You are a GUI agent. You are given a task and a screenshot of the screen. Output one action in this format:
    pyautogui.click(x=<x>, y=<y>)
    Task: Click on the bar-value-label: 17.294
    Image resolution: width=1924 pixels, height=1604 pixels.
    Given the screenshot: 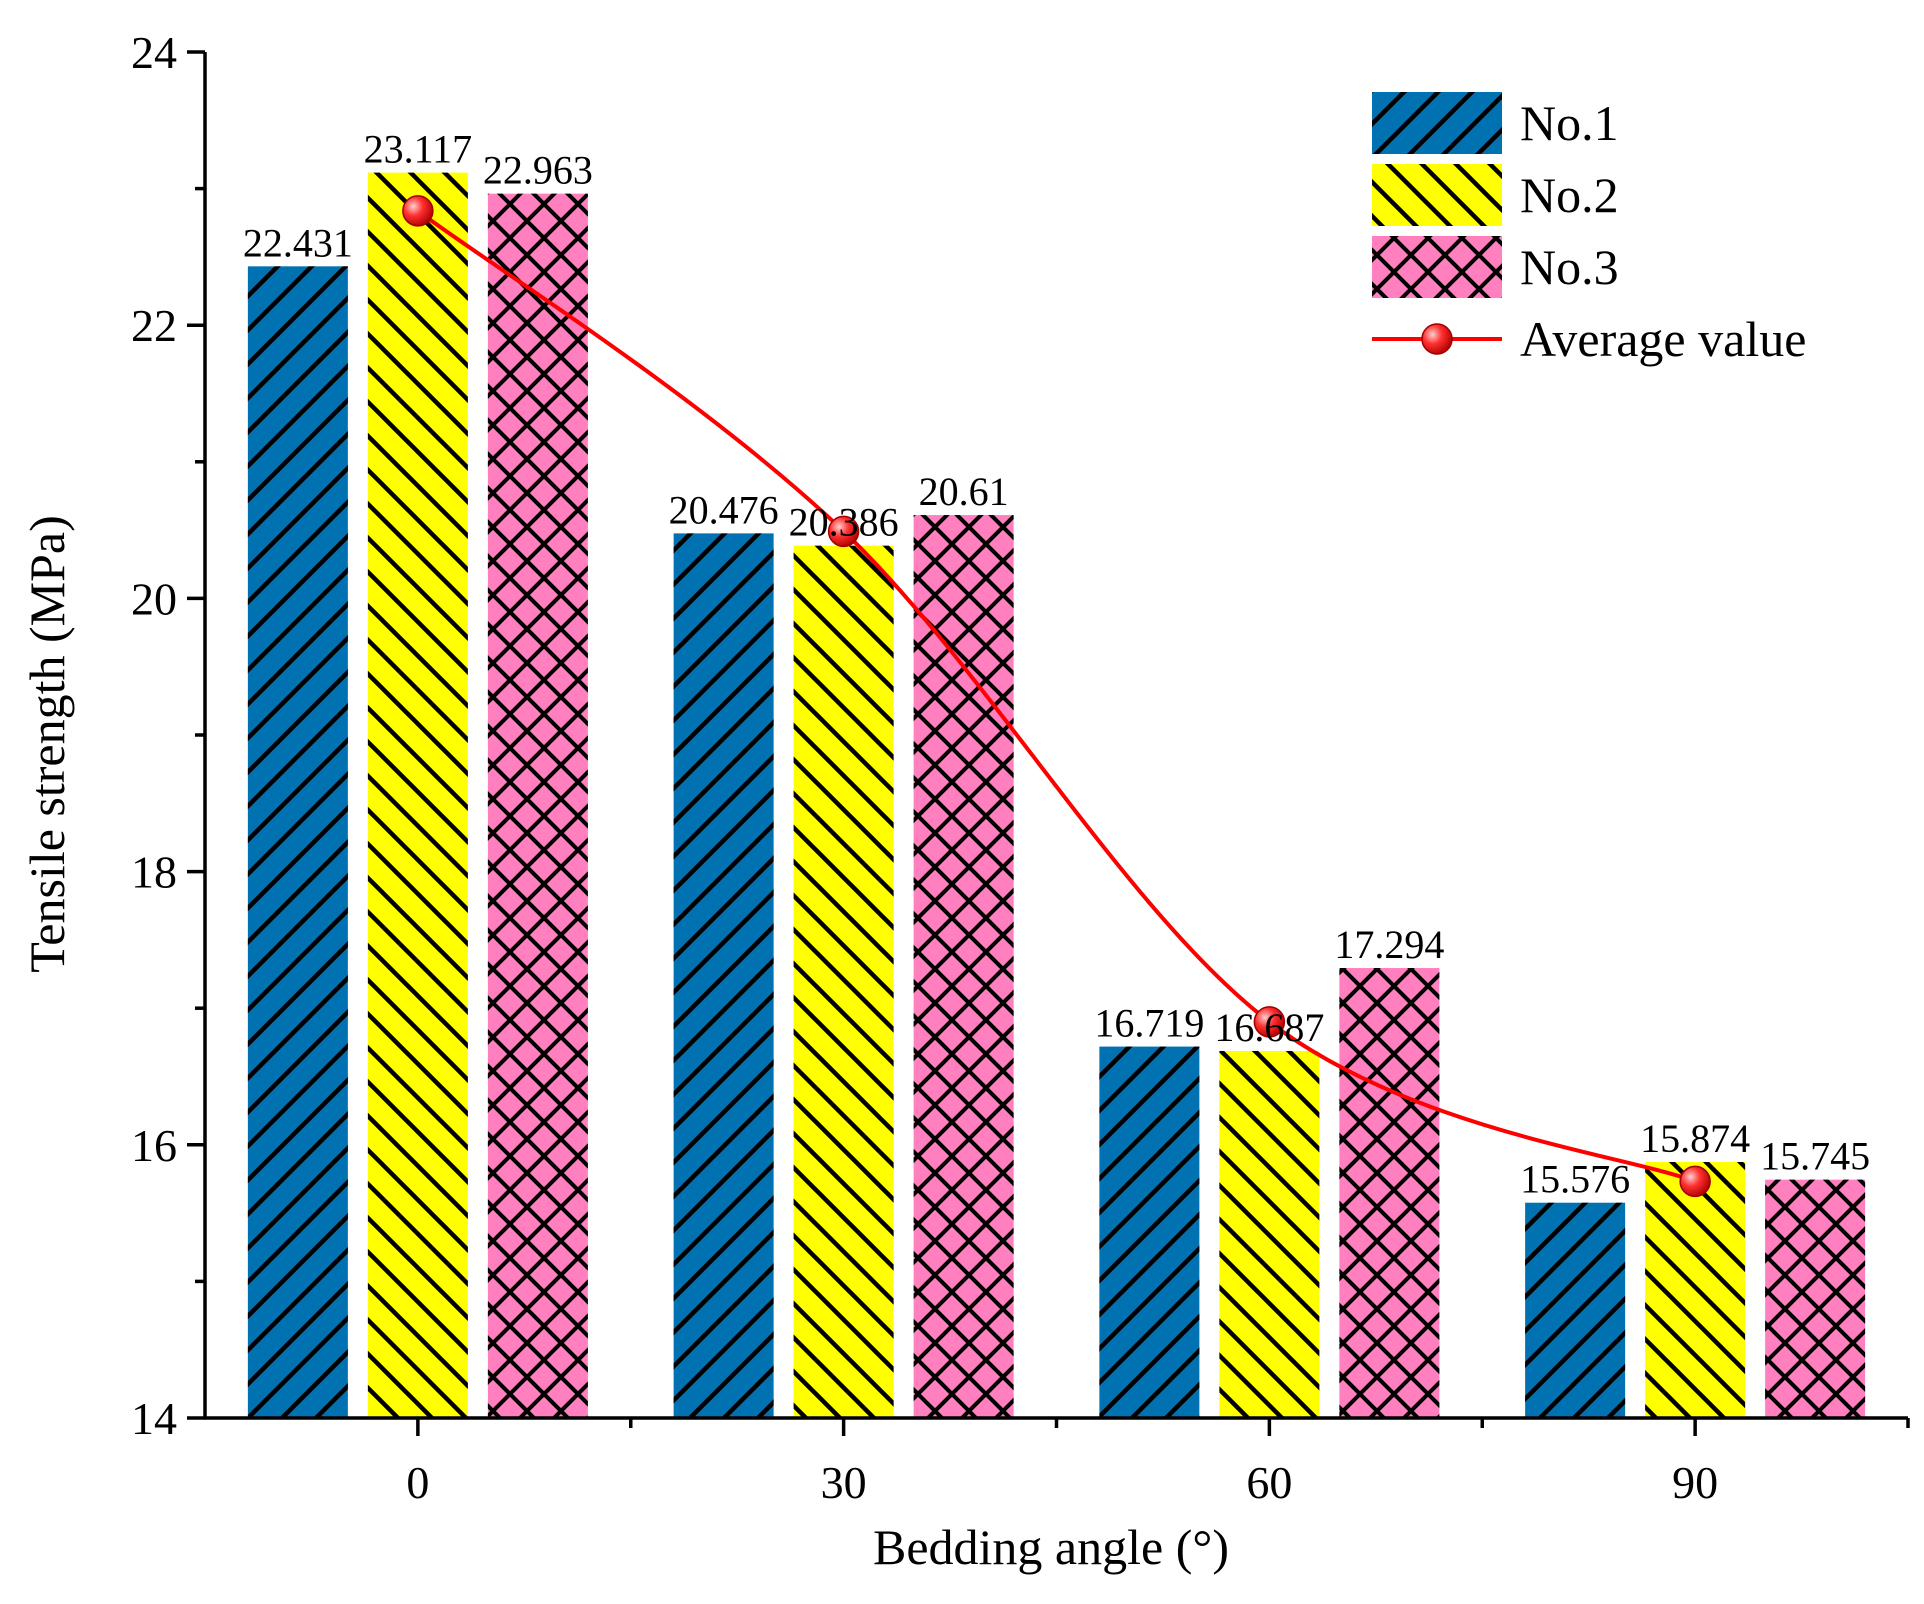 What is the action you would take?
    pyautogui.click(x=1389, y=944)
    